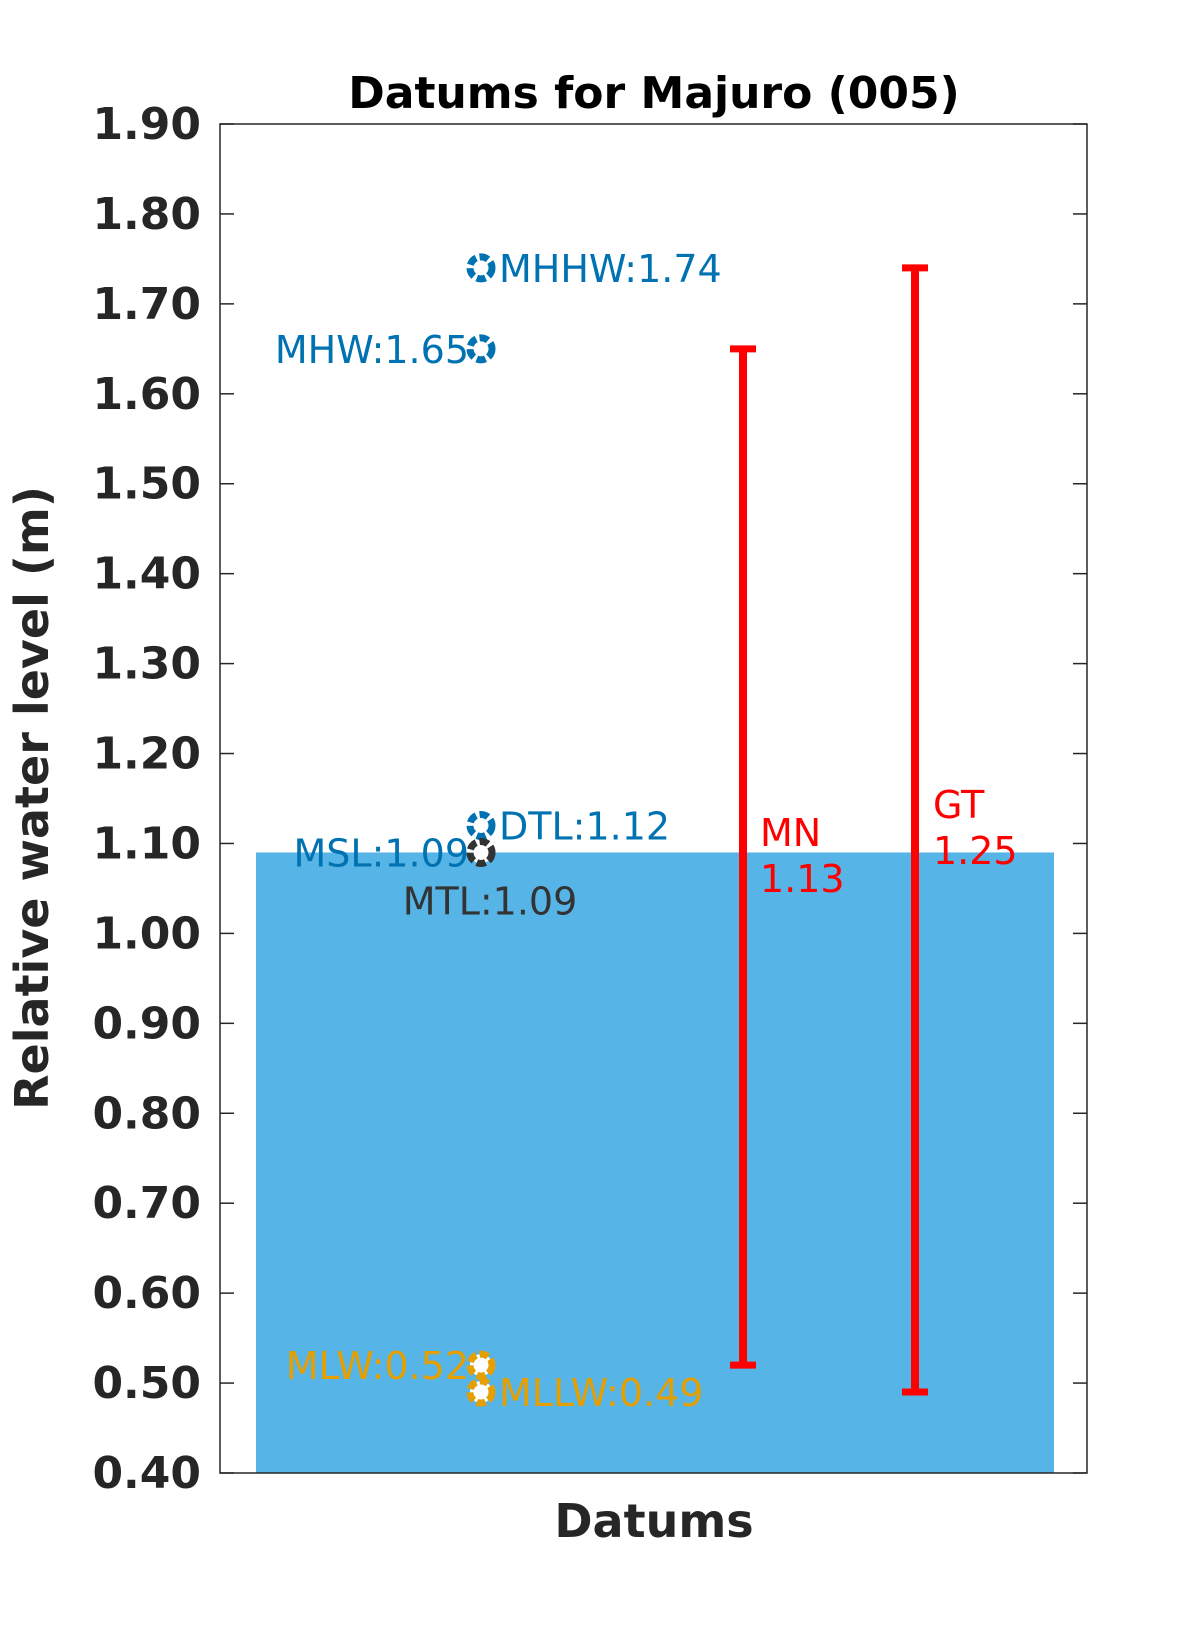 This screenshot has width=1200, height=1650. I want to click on datum-label-dtl: DTL:1.12, so click(584, 826).